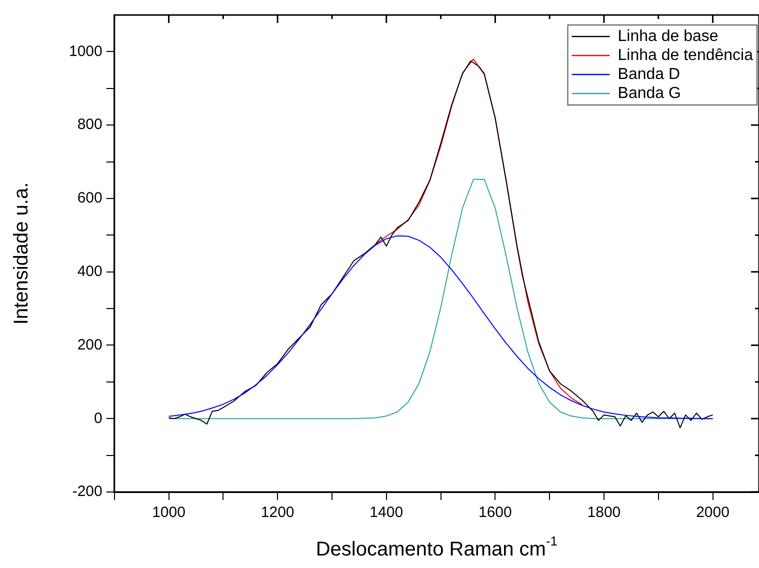  What do you see at coordinates (686, 55) in the screenshot?
I see `legend-label: Linha de tendência` at bounding box center [686, 55].